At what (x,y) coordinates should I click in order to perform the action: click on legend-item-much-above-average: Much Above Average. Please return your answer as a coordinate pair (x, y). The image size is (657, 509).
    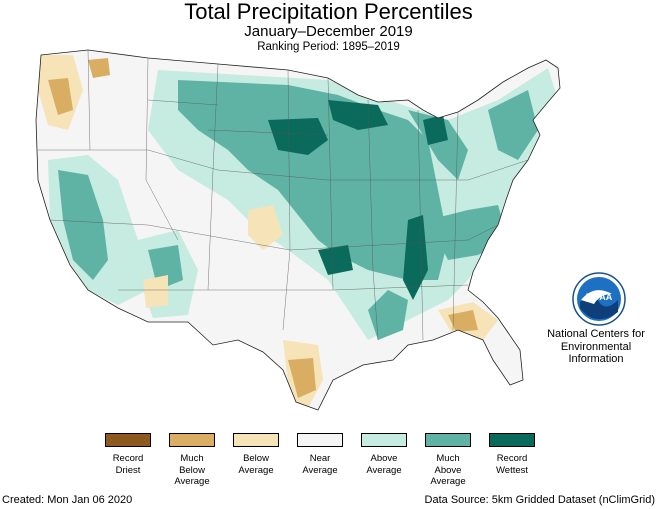
    Looking at the image, I should click on (448, 460).